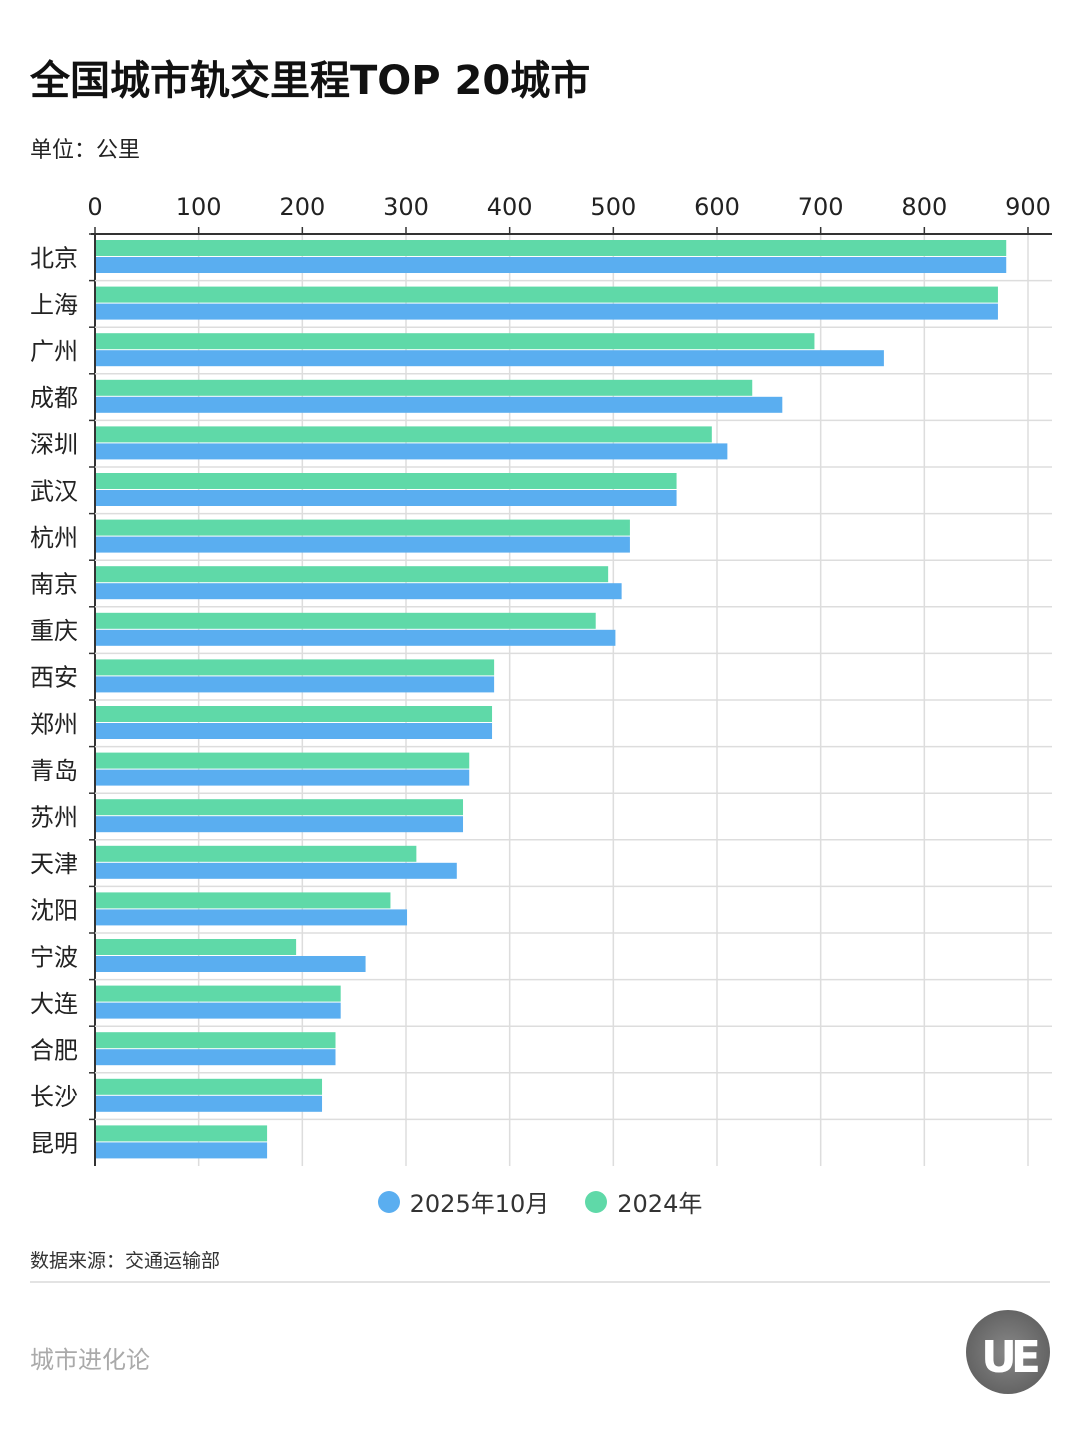 The width and height of the screenshot is (1080, 1440). What do you see at coordinates (310, 81) in the screenshot?
I see `chart-title: 全国城市轨交里程TOP 20城市` at bounding box center [310, 81].